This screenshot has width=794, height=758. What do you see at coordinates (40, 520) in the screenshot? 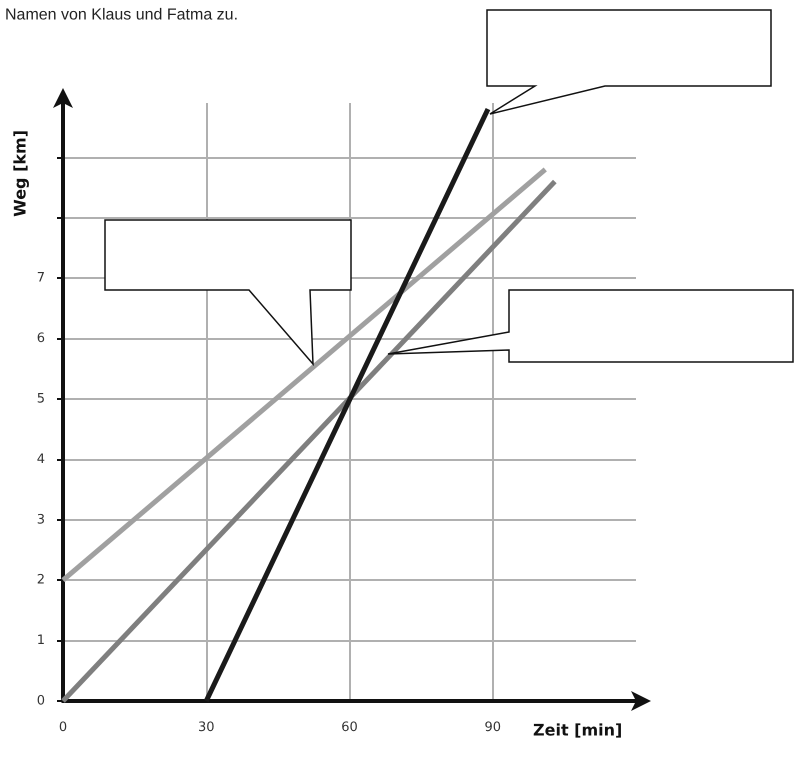
I see `y-tick-label: 3` at bounding box center [40, 520].